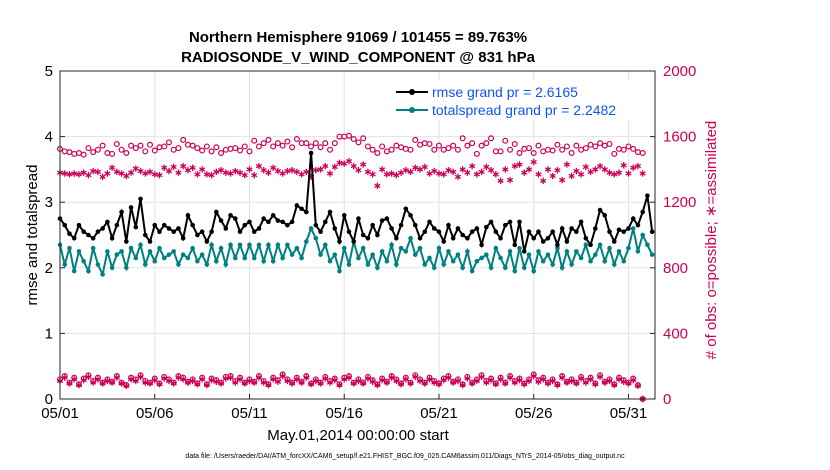 The height and width of the screenshot is (470, 830). Describe the element at coordinates (49, 268) in the screenshot. I see `y-tick-label: 2` at that location.